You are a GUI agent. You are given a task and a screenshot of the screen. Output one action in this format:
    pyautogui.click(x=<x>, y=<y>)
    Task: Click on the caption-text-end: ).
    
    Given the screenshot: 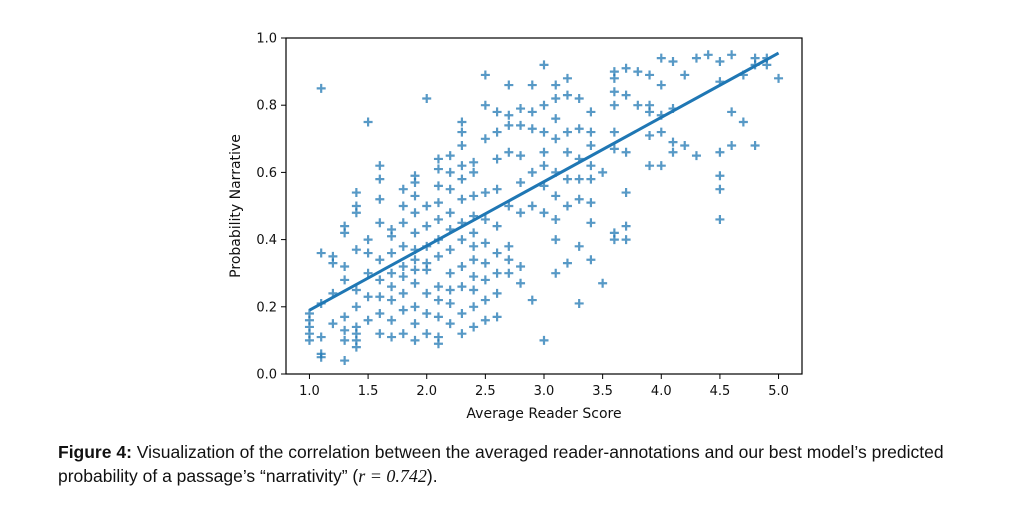 What is the action you would take?
    pyautogui.click(x=432, y=476)
    